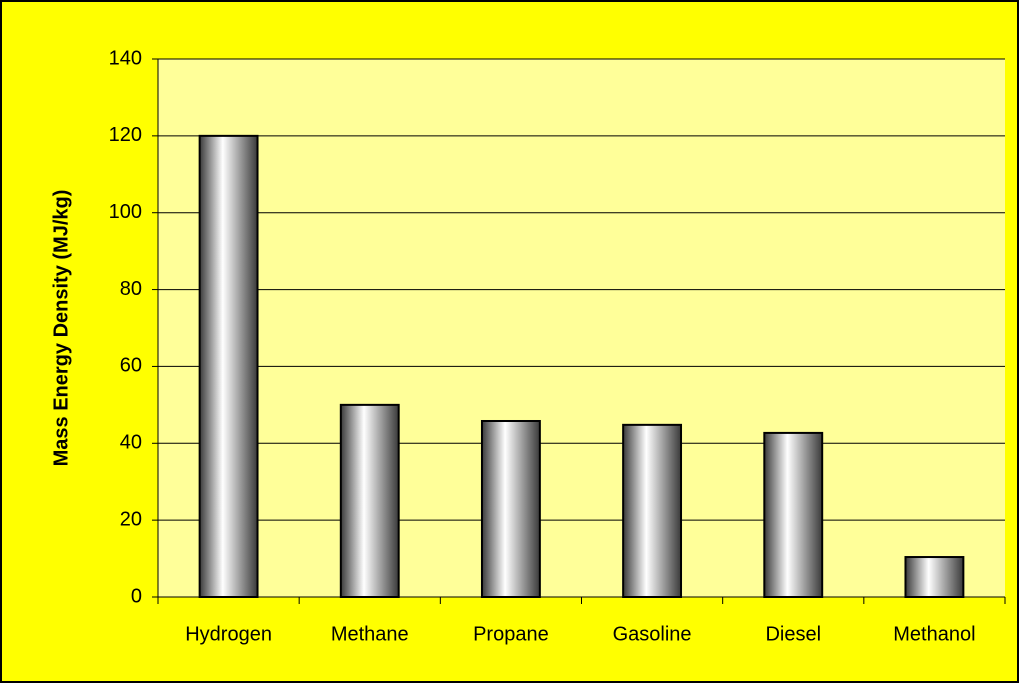  What do you see at coordinates (61, 328) in the screenshot?
I see `y-axis-title: Mass Energy Density (MJ/kg)` at bounding box center [61, 328].